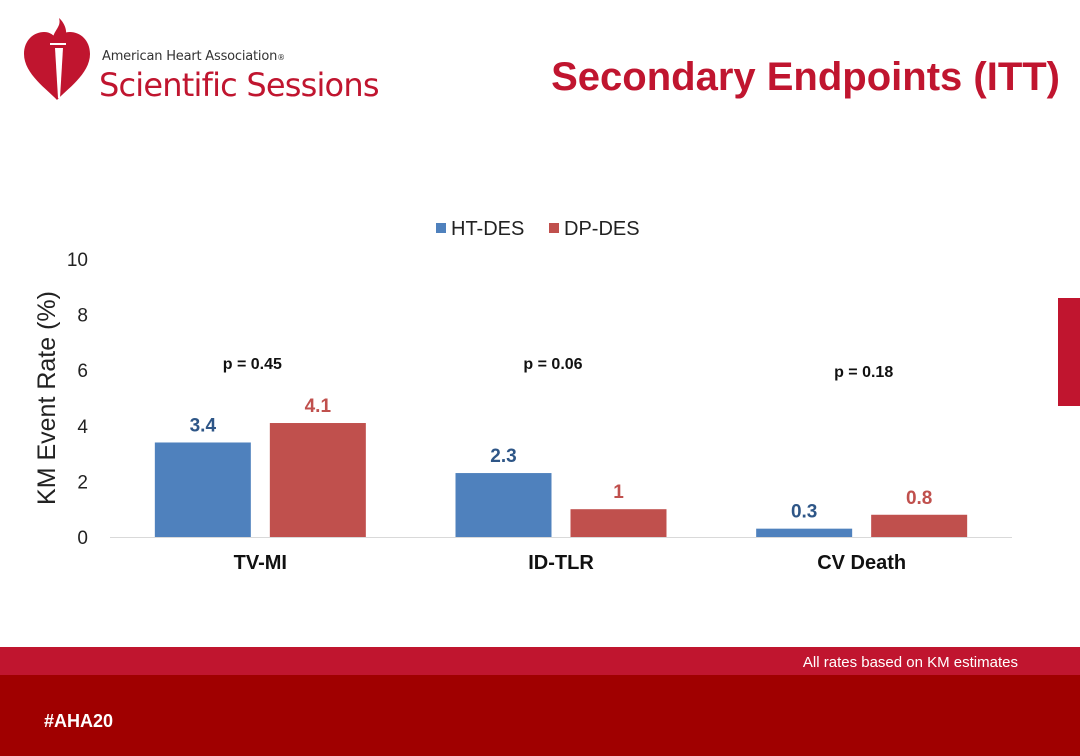 This screenshot has height=756, width=1080. I want to click on category-label: ID-TLR, so click(561, 563).